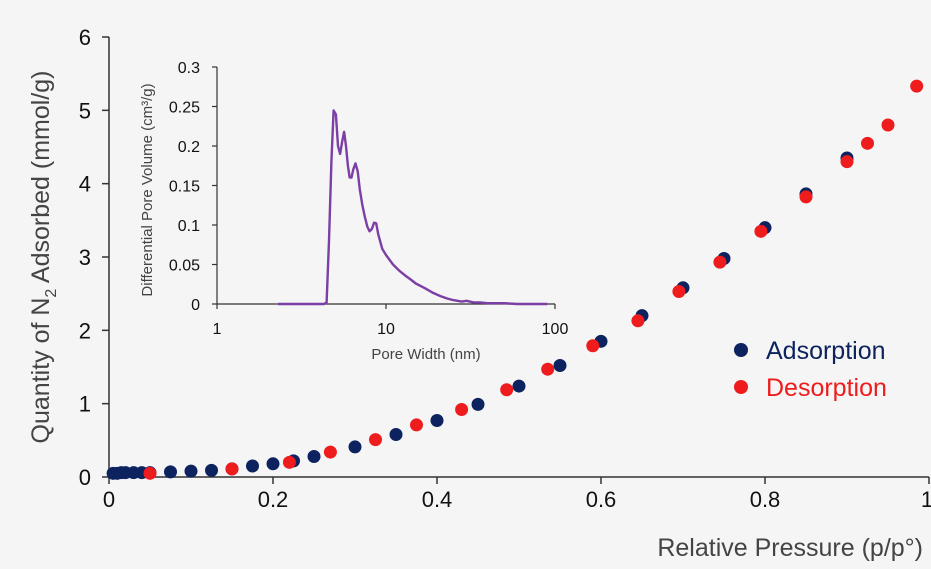 The image size is (931, 569). Describe the element at coordinates (741, 387) in the screenshot. I see `legend-marker-desorption` at that location.